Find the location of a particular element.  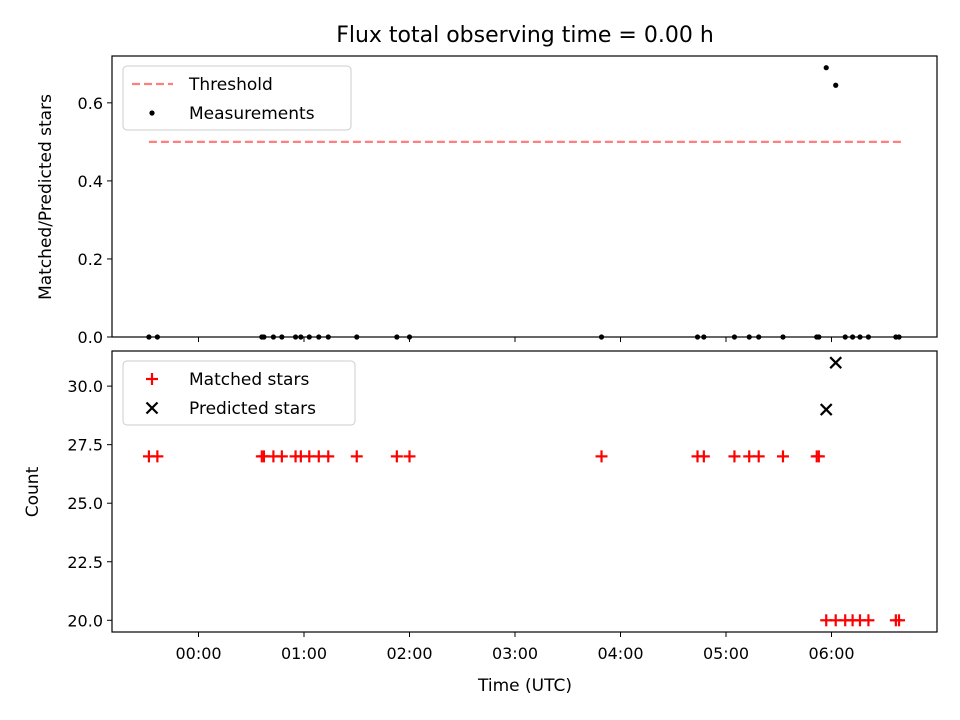

bottom-series-predicted-stars is located at coordinates (830, 386).